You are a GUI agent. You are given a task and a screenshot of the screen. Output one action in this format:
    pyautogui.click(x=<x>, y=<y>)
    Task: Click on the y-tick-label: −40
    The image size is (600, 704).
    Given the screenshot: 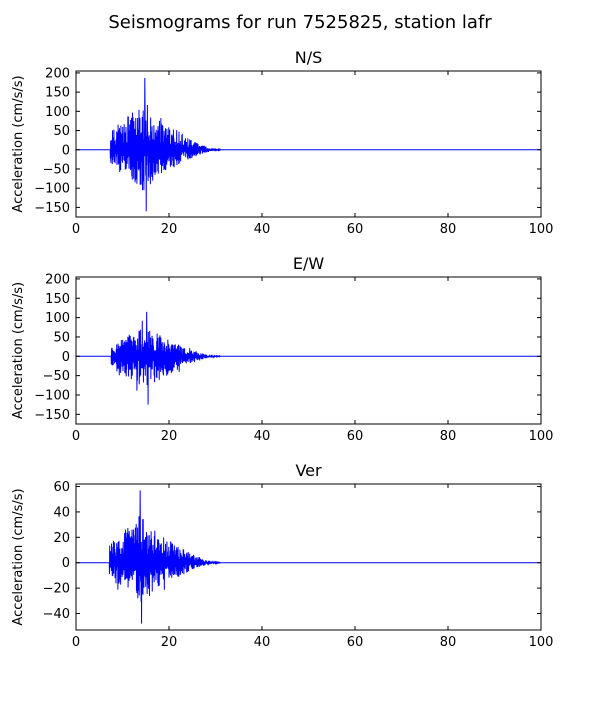 What is the action you would take?
    pyautogui.click(x=56, y=614)
    